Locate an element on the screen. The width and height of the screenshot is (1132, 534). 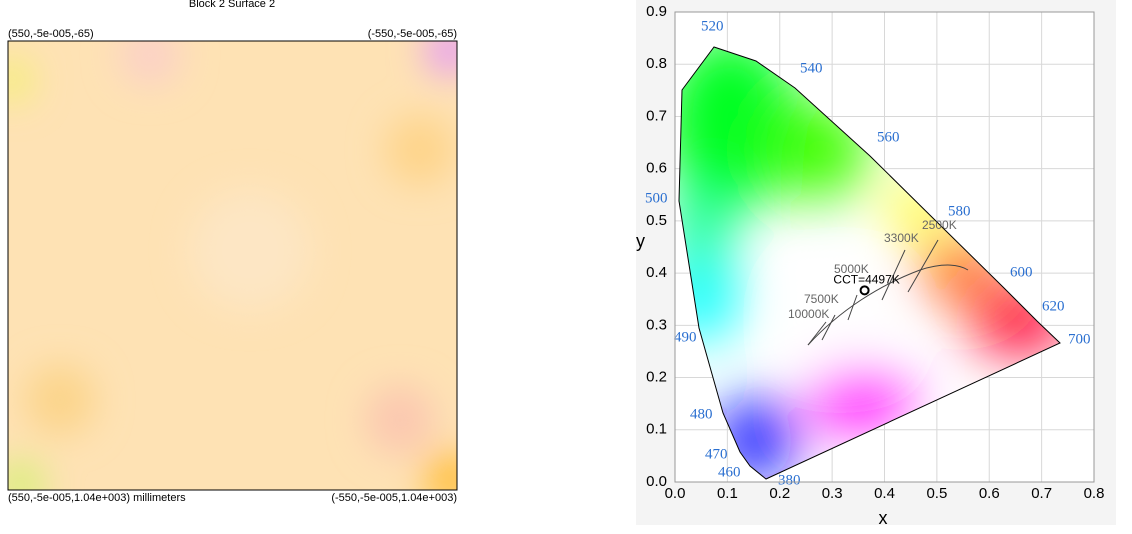
y-tick-label: 0.2 is located at coordinates (656, 377).